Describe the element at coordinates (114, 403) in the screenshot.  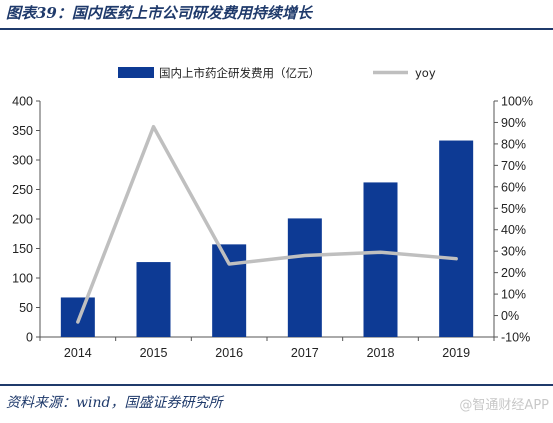
I see `source-note: 资料来源：wind，国盛证券研究所` at that location.